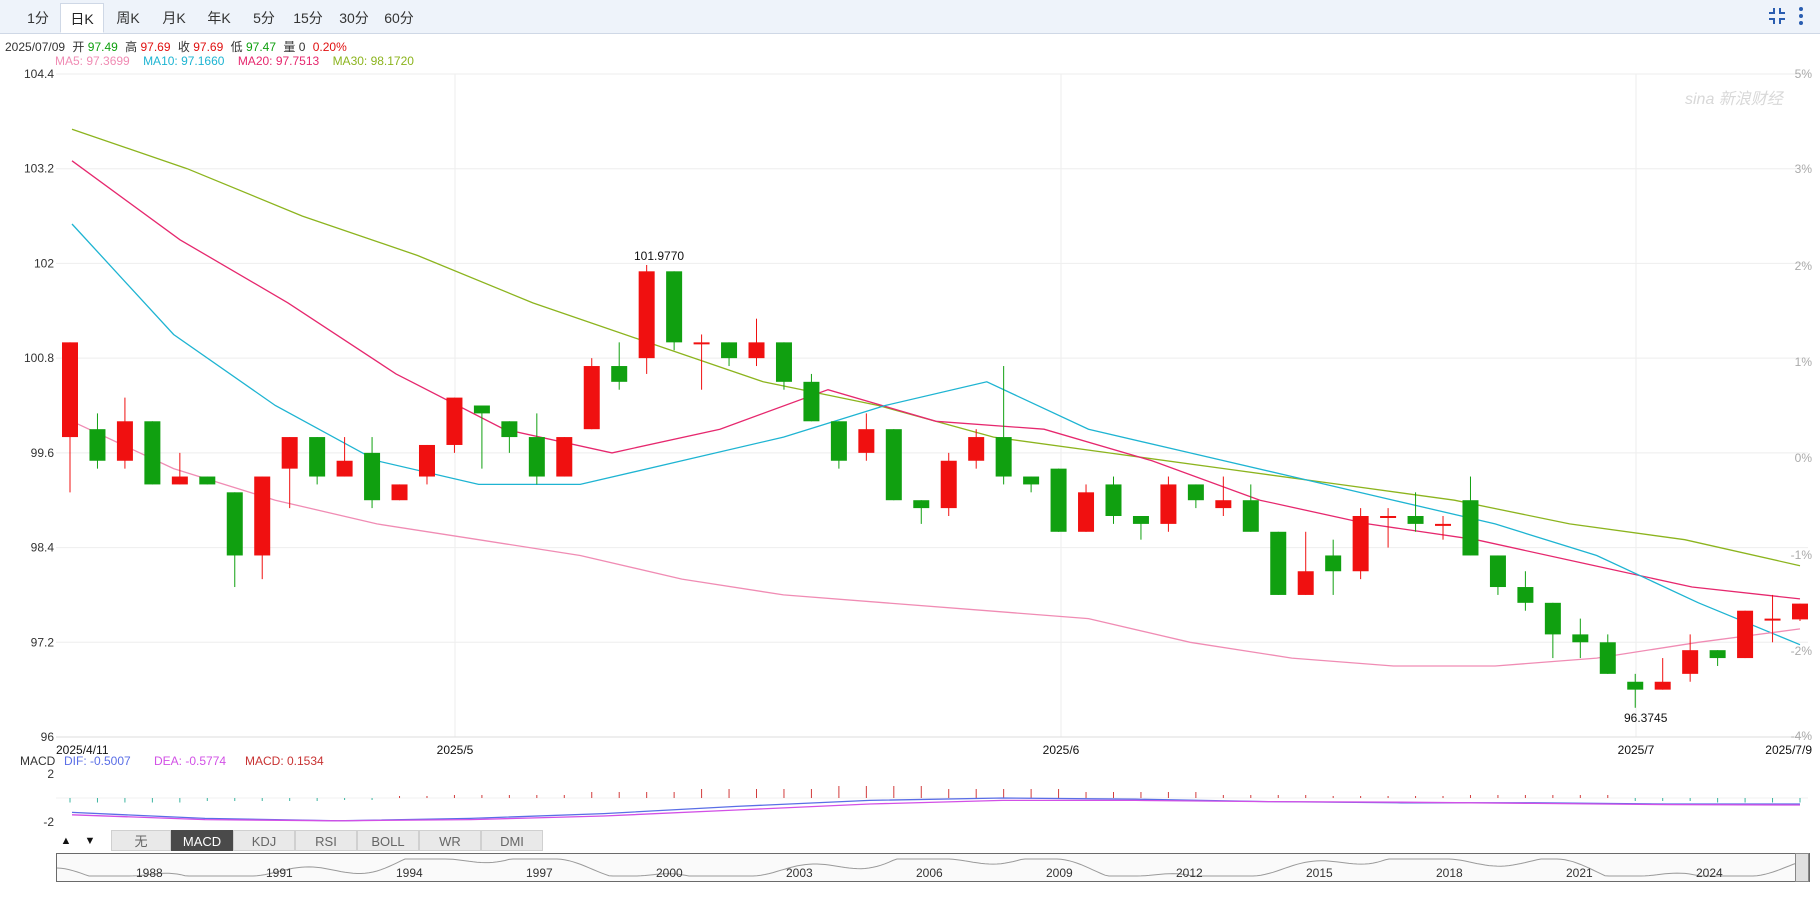  Describe the element at coordinates (302, 47) in the screenshot. I see `volume-value: 0` at that location.